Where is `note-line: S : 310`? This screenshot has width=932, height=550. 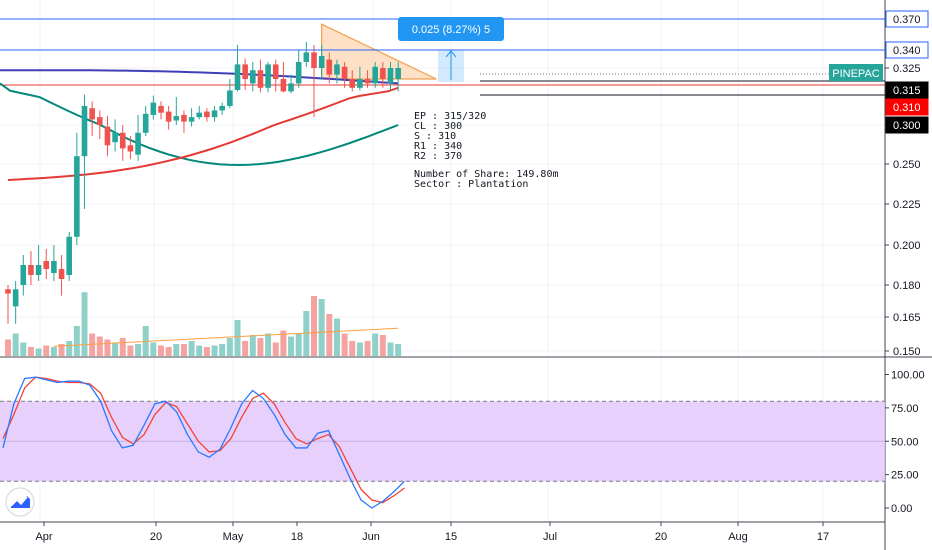 note-line: S : 310 is located at coordinates (435, 136).